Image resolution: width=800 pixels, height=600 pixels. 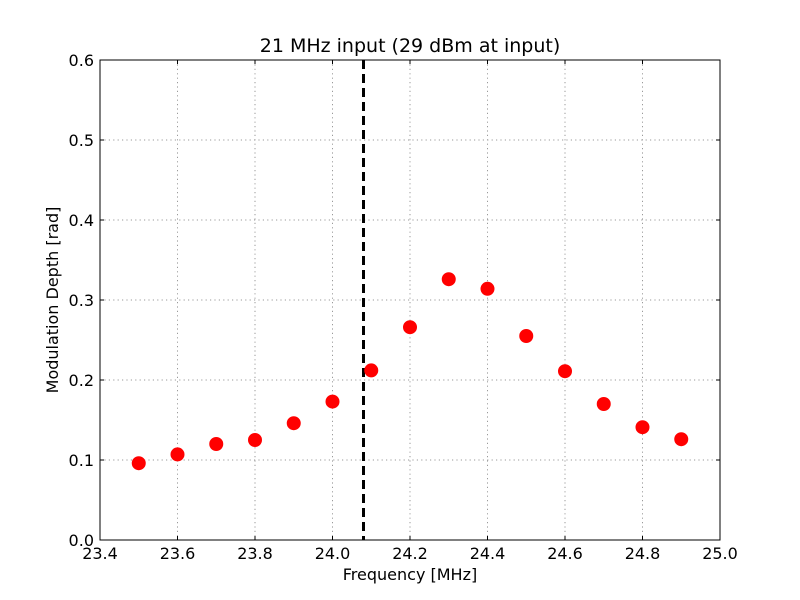 I want to click on y-tick-label: 0.4, so click(x=81, y=220).